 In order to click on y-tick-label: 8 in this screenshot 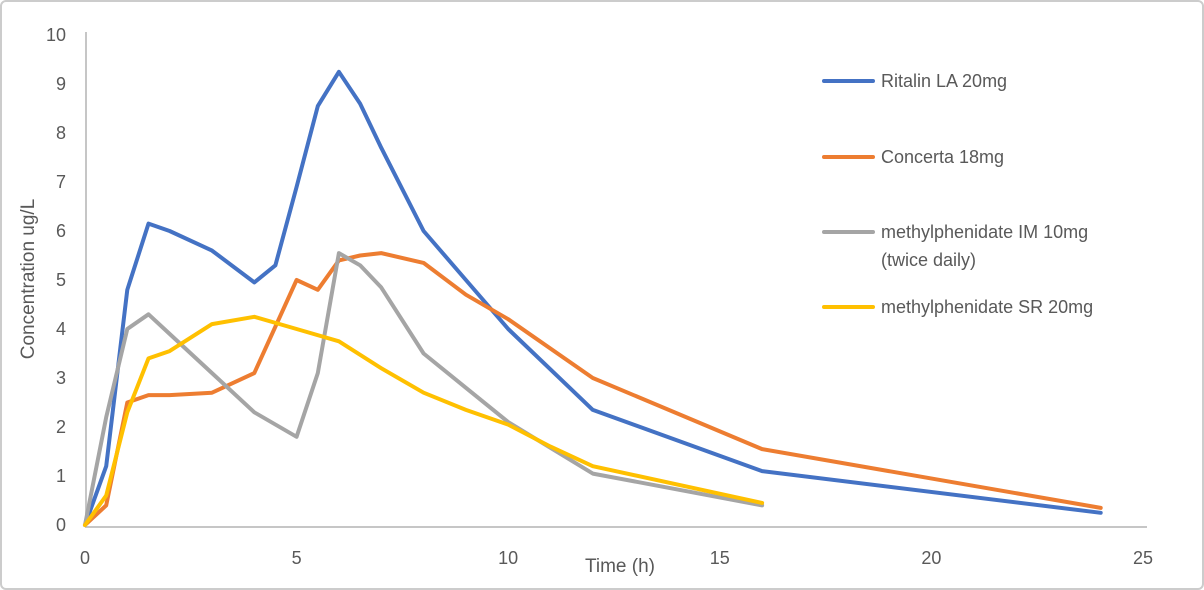, I will do `click(61, 133)`.